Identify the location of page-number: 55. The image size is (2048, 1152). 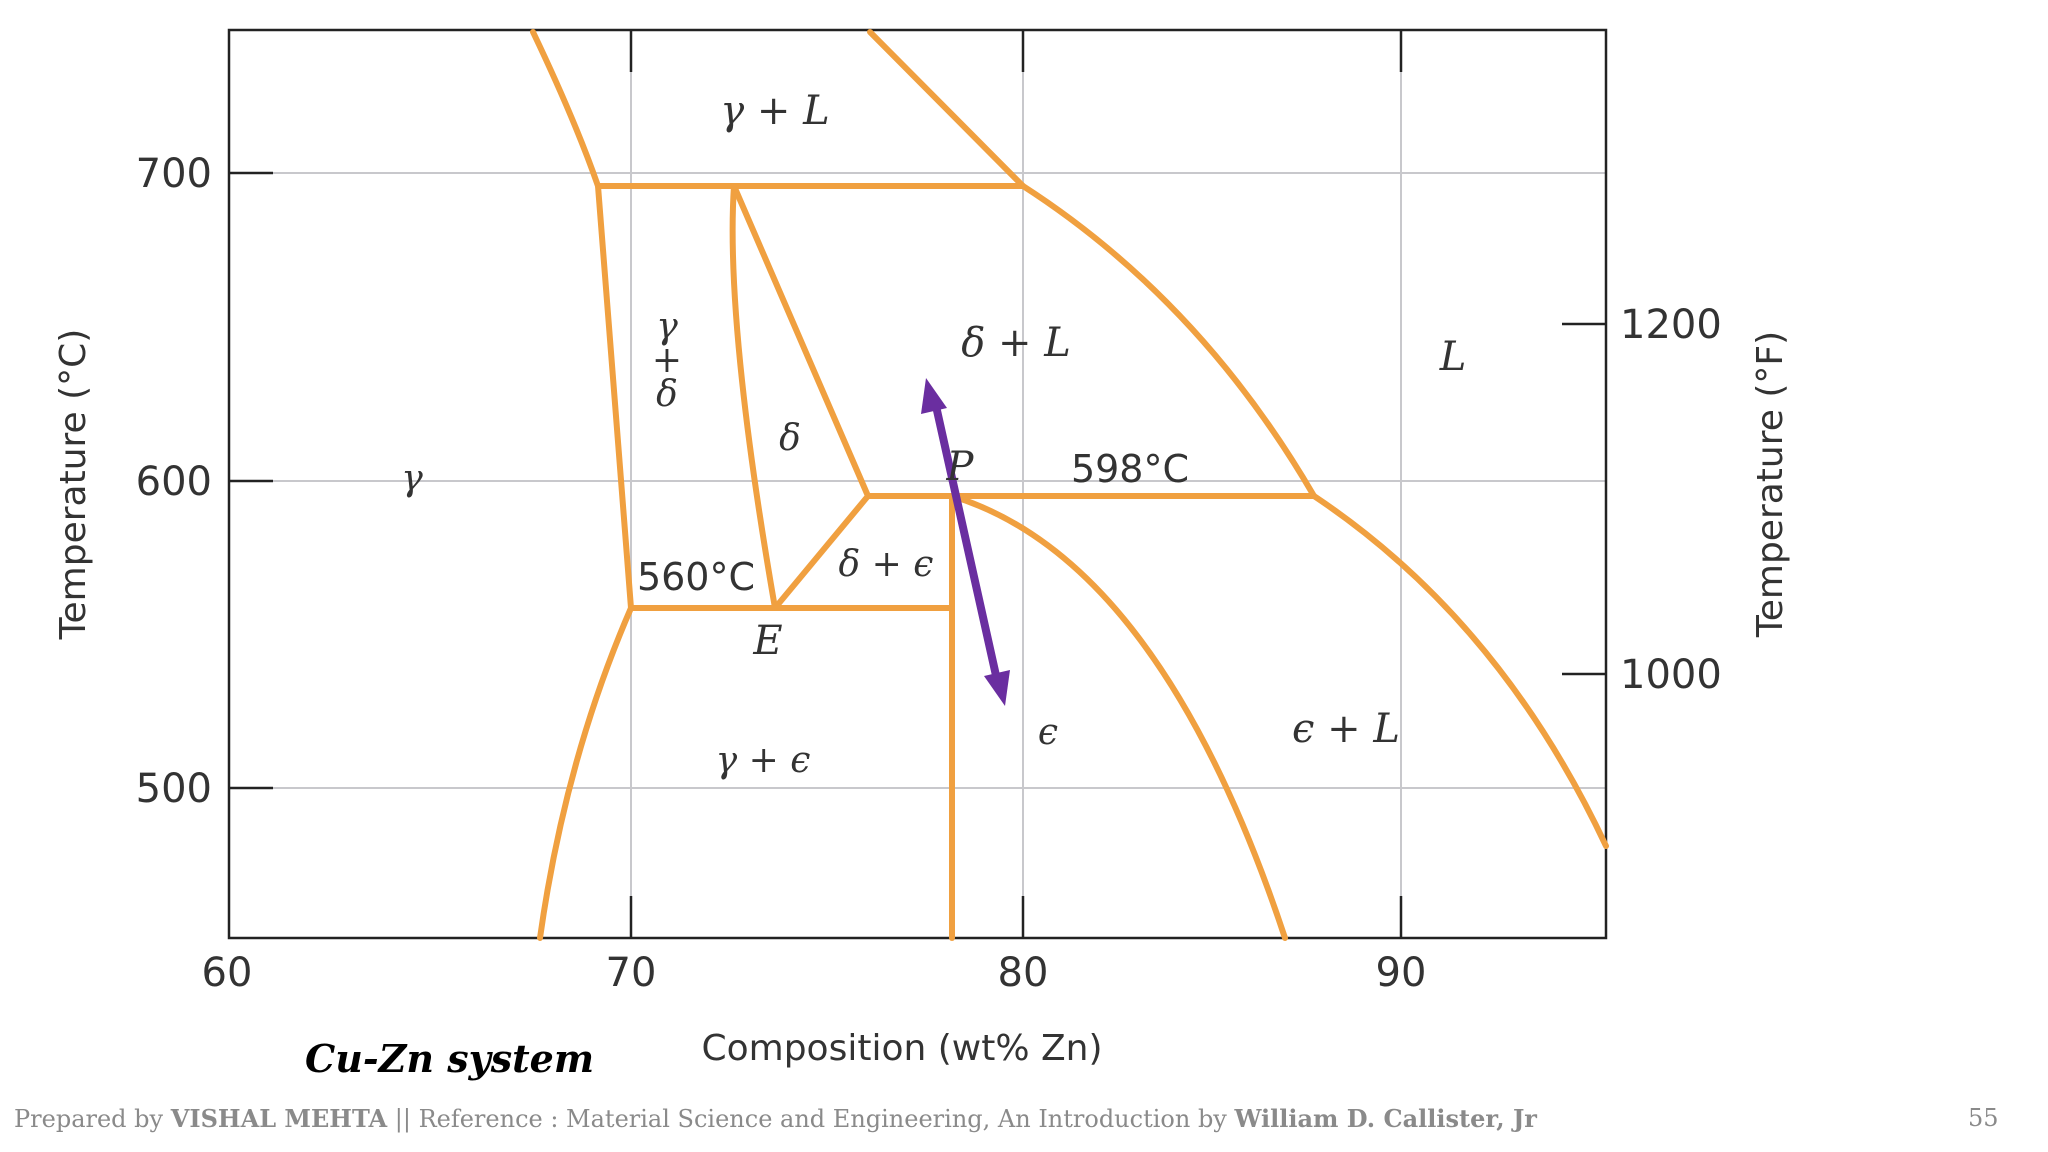
(1983, 1118).